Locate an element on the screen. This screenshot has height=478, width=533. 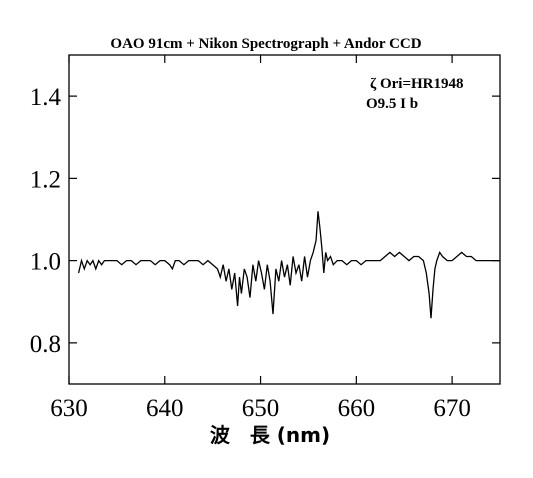
x-tick-label: 640 is located at coordinates (165, 408).